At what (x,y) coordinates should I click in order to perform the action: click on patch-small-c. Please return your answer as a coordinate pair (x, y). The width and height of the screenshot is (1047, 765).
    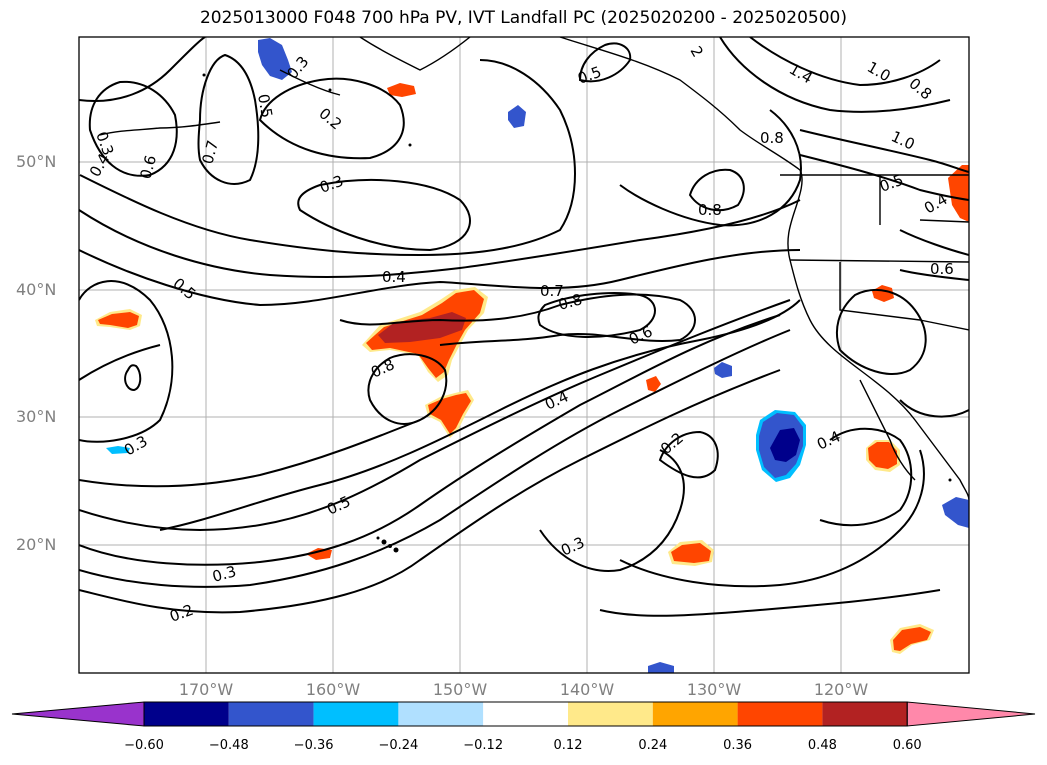
    Looking at the image, I should click on (118, 450).